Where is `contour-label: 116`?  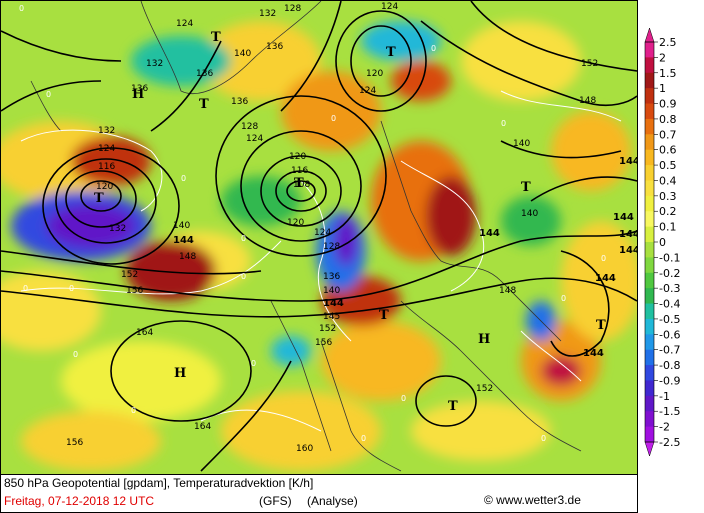
contour-label: 116 is located at coordinates (299, 171).